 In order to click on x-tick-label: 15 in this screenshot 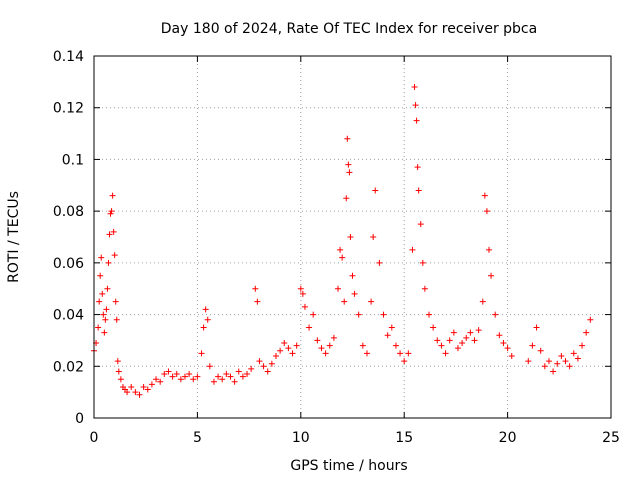, I will do `click(404, 438)`.